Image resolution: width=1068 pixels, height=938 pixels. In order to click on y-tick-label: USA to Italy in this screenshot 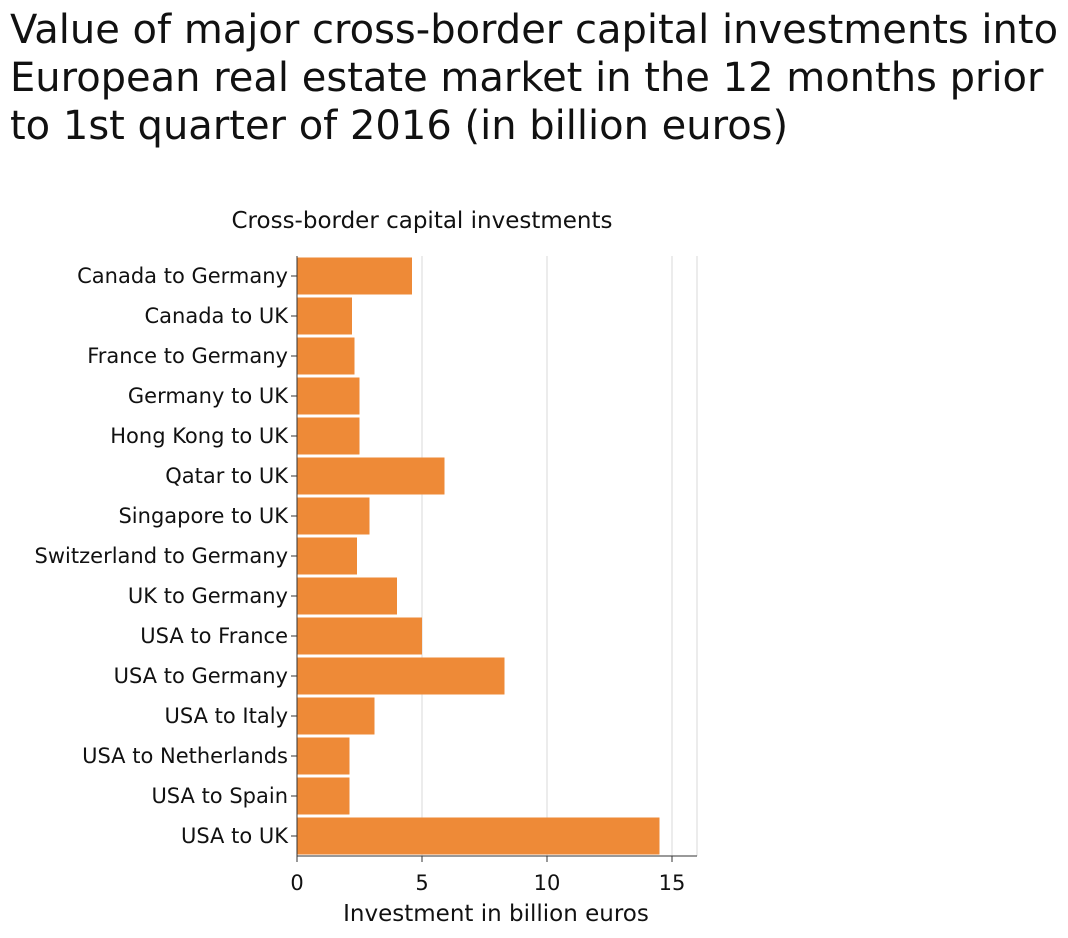, I will do `click(226, 716)`.